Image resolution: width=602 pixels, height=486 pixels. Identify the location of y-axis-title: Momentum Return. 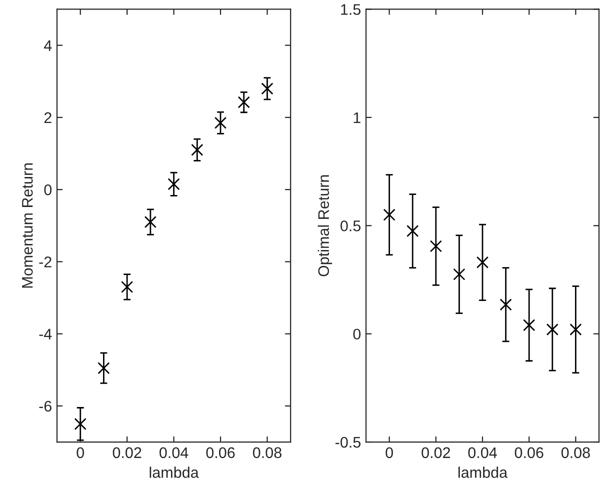
(27, 225).